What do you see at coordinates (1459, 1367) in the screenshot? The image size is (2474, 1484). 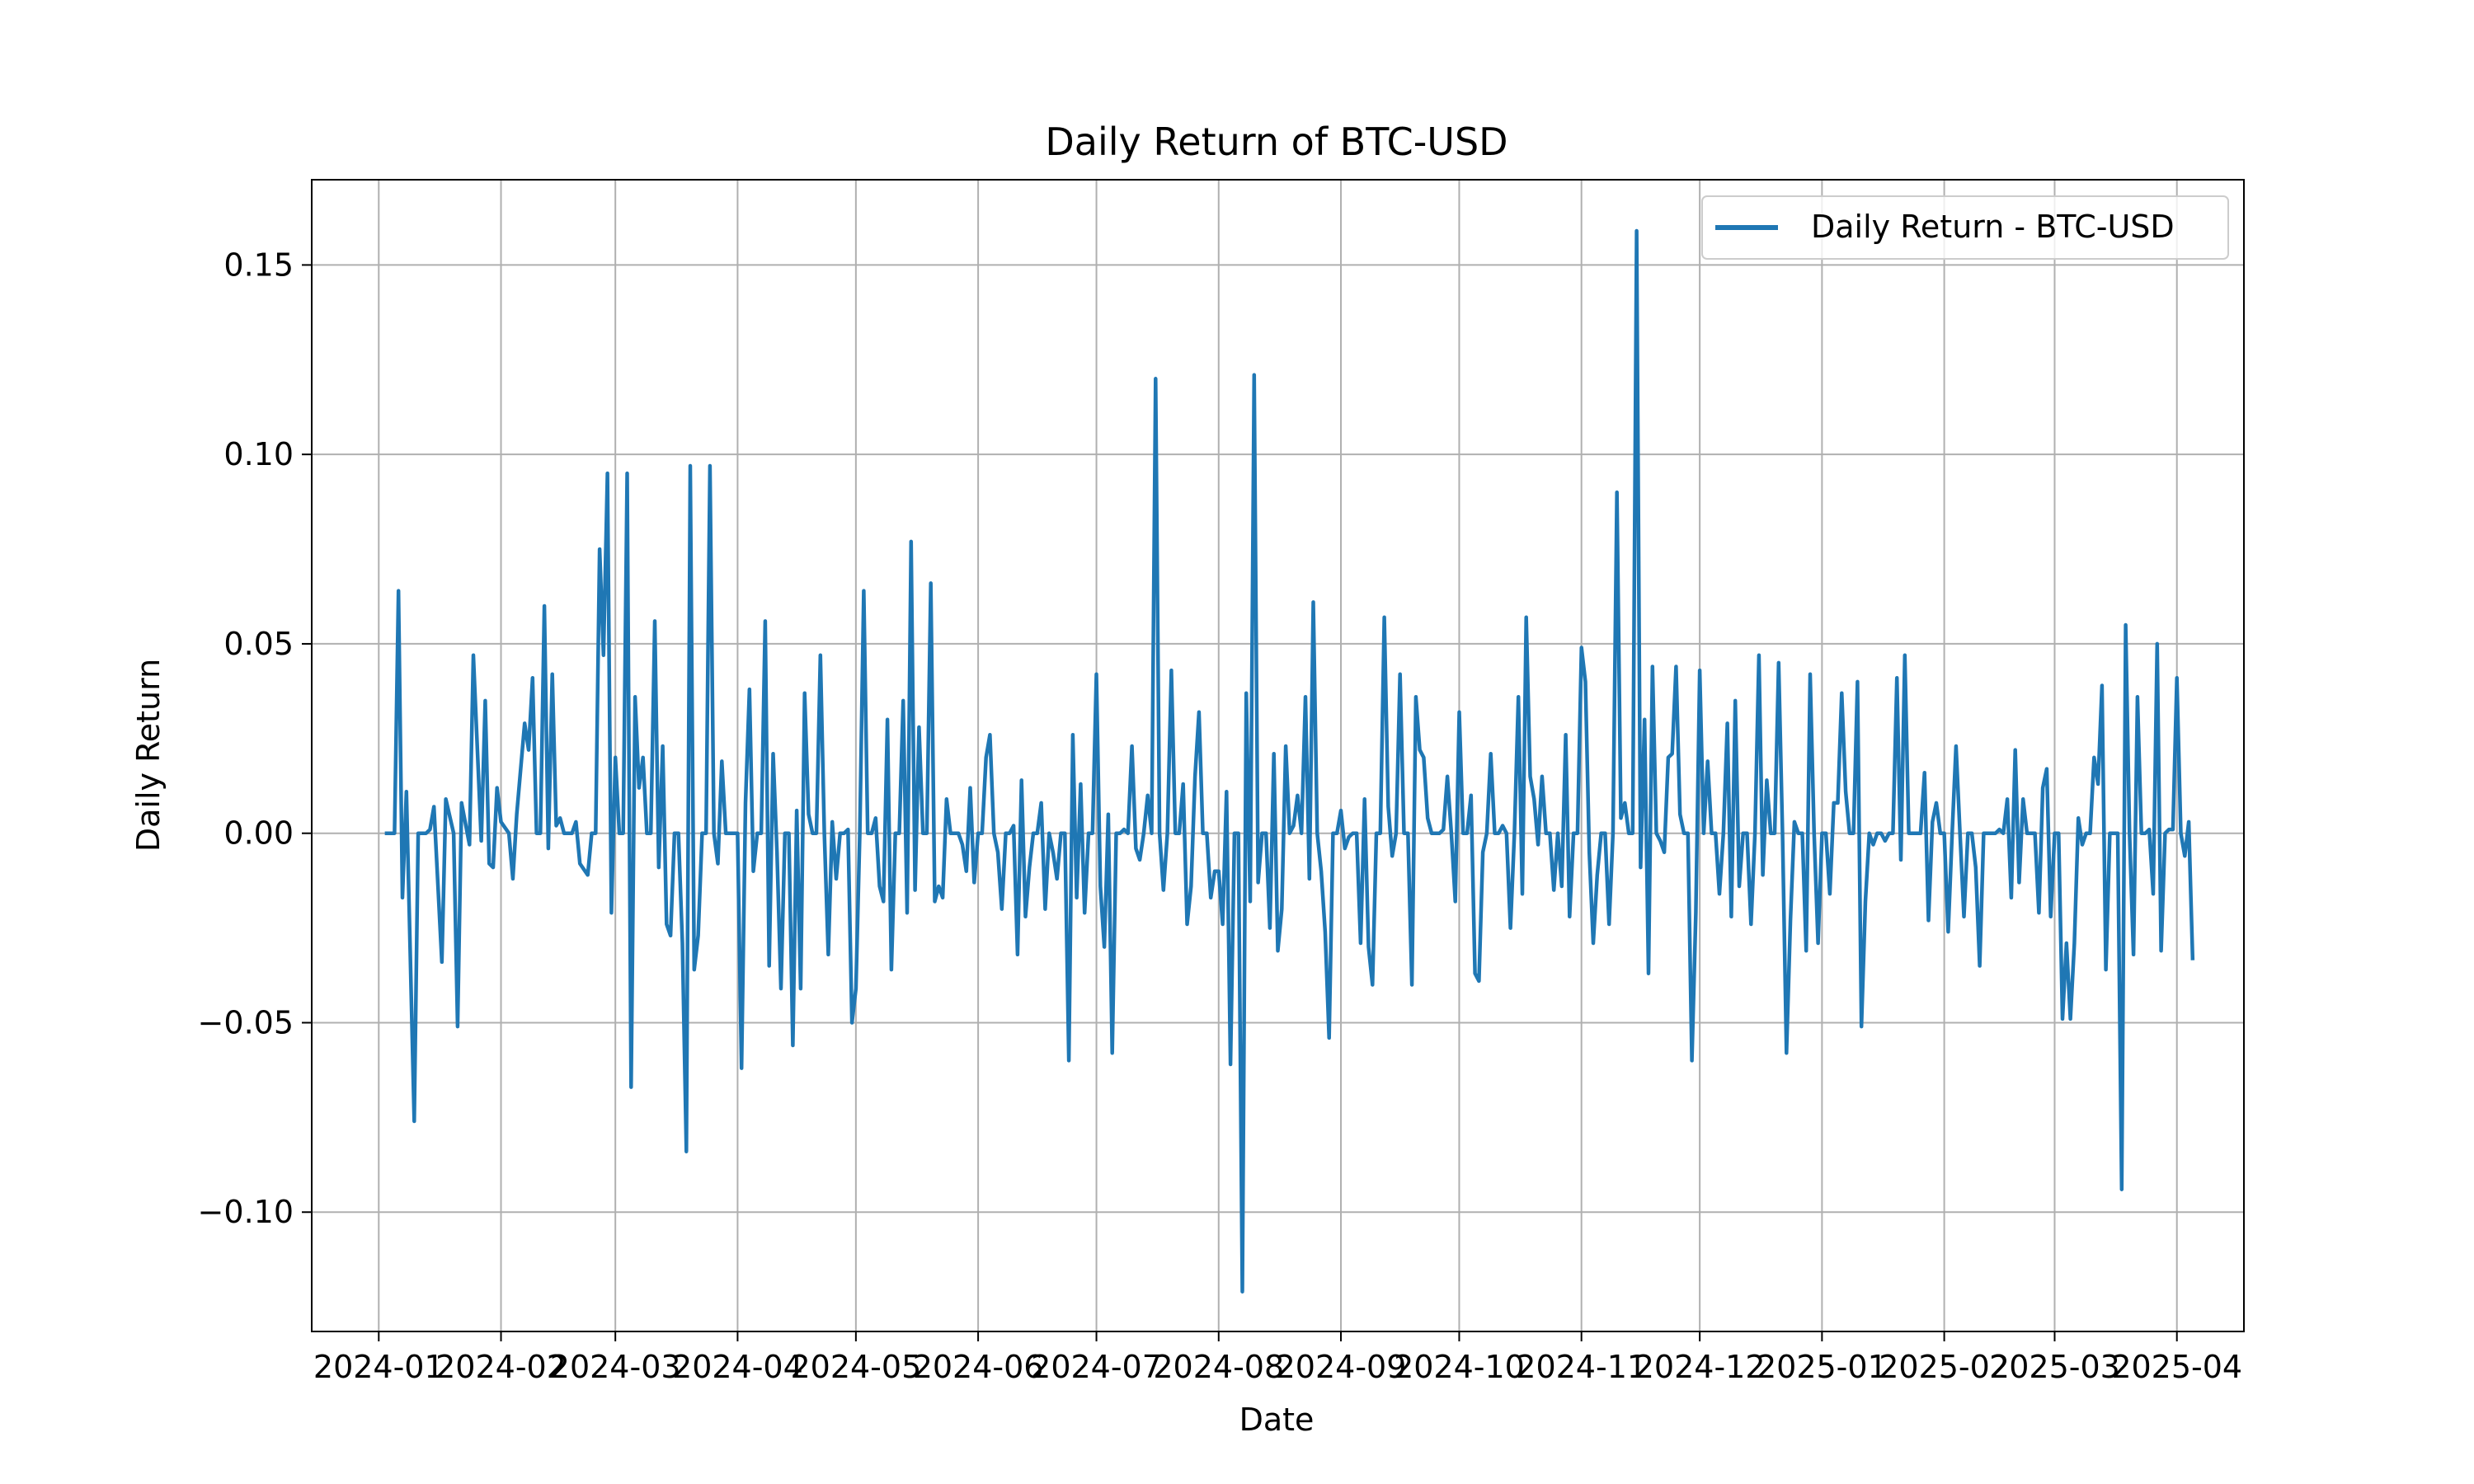 I see `x-tick-label: 2024-10` at bounding box center [1459, 1367].